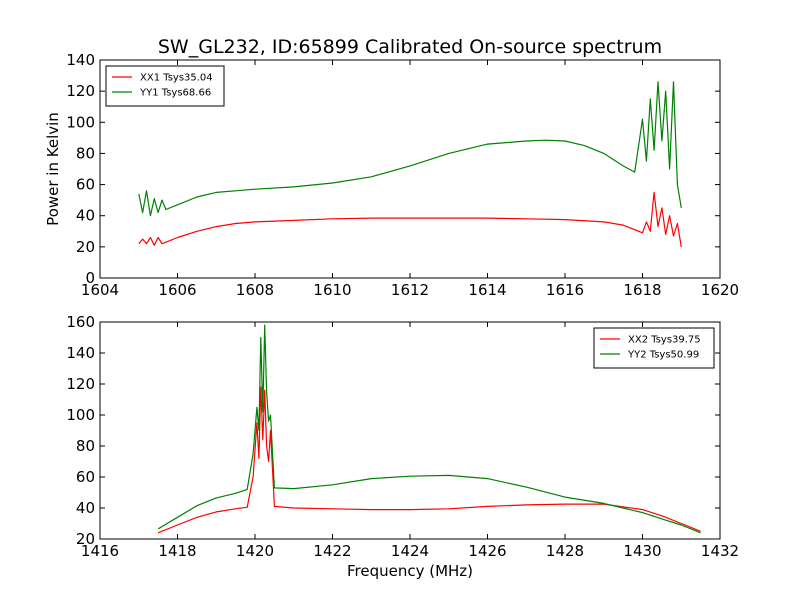  I want to click on x-tick-label: 1424, so click(410, 551).